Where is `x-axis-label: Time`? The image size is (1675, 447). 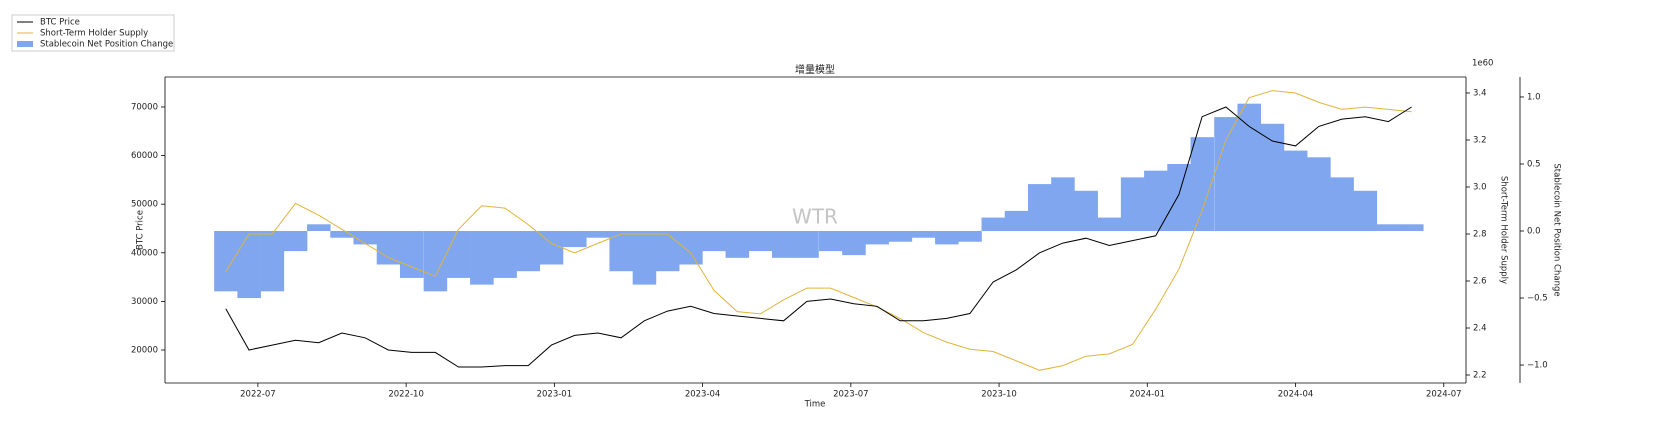
x-axis-label: Time is located at coordinates (815, 405).